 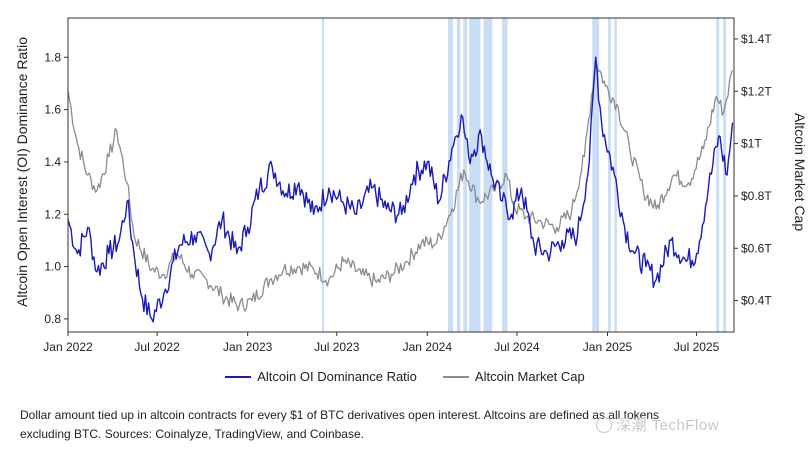 I want to click on x-tick-label: Jul 2025, so click(x=697, y=347).